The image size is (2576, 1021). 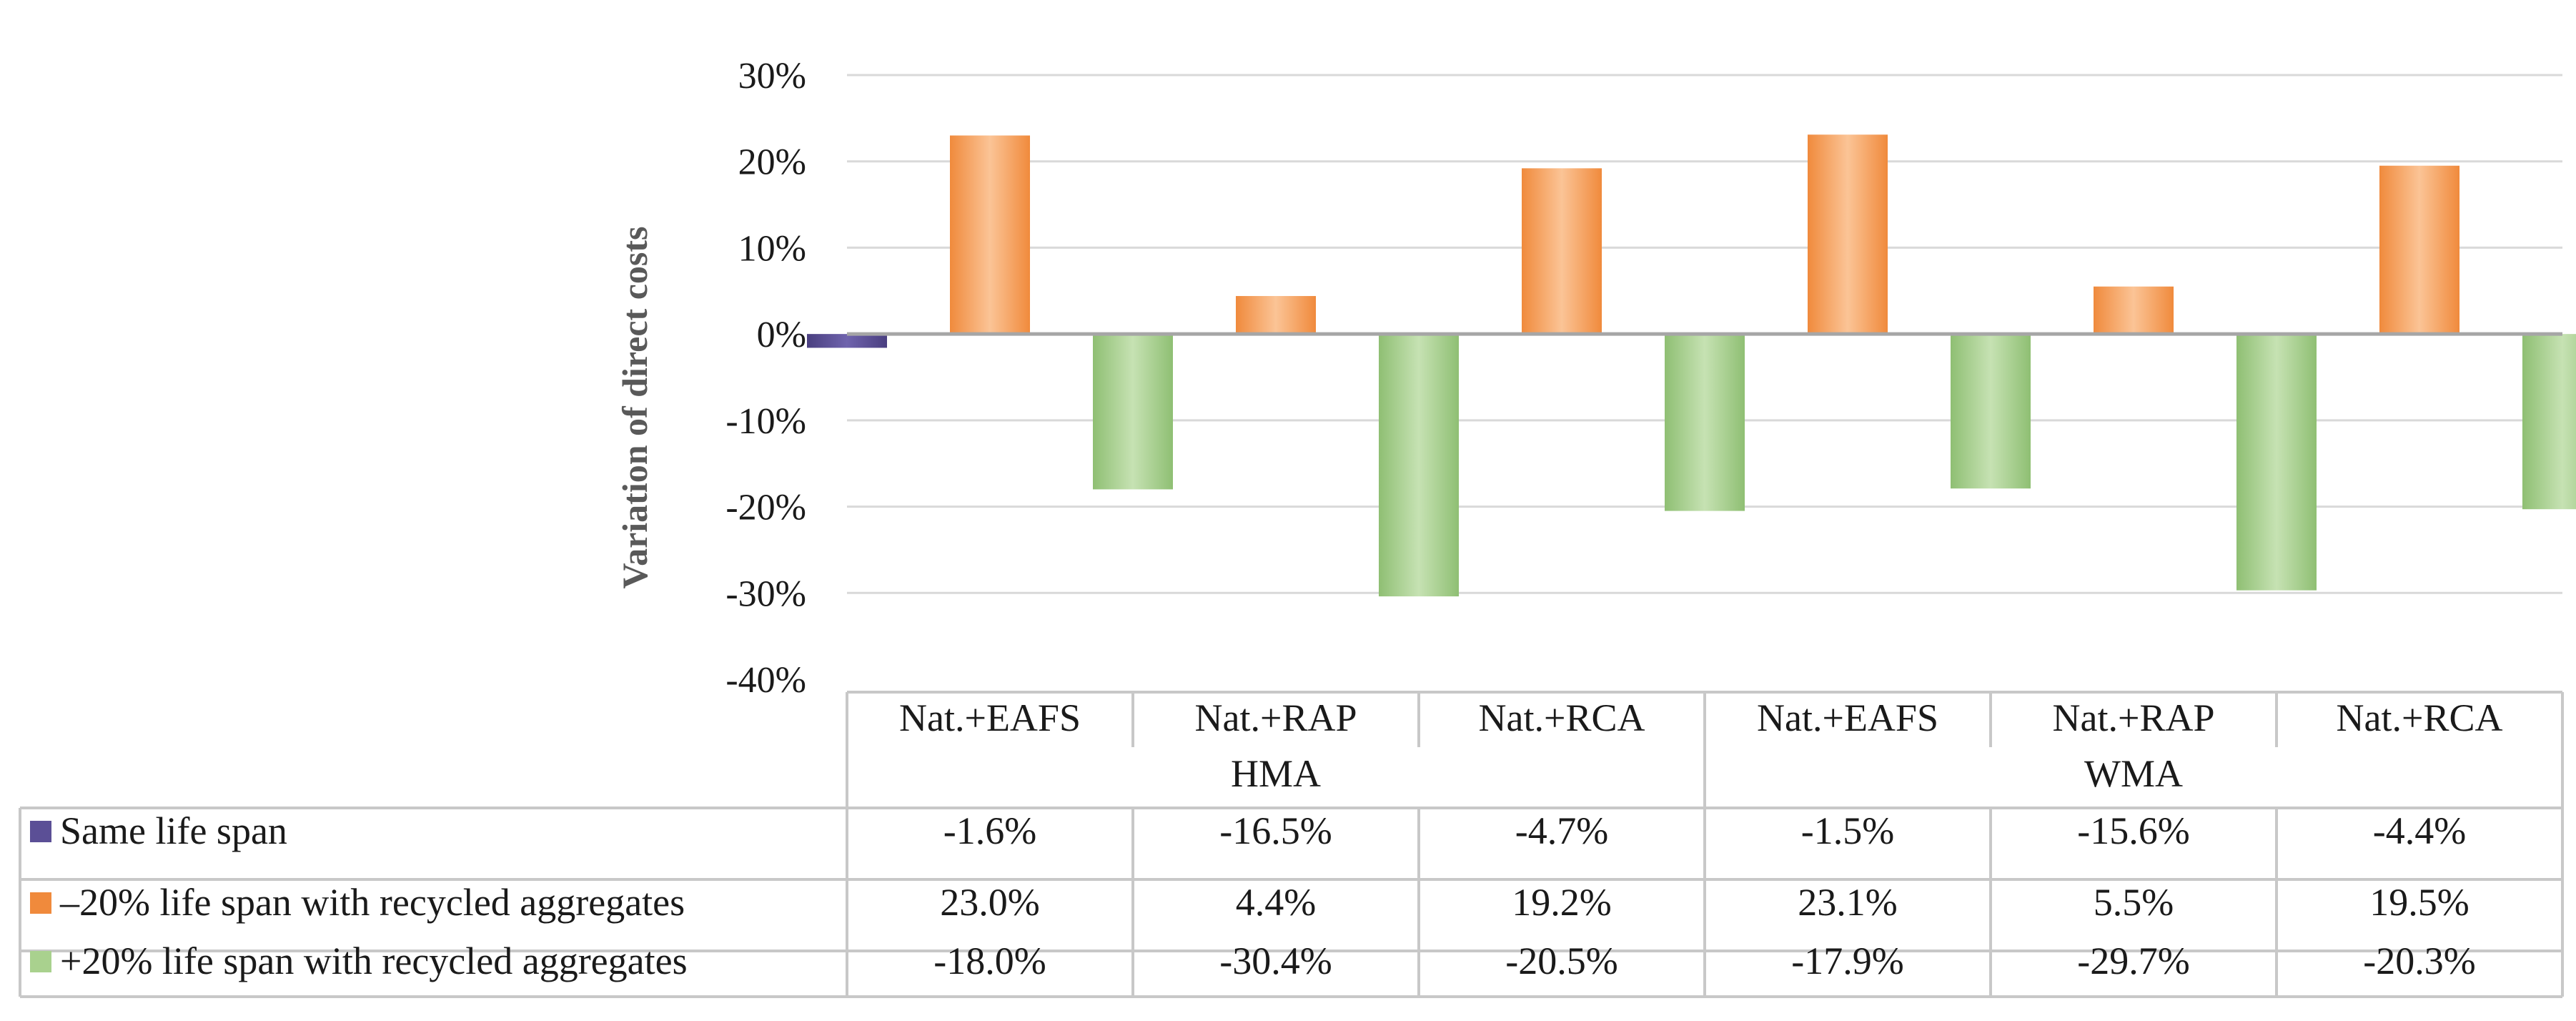 What do you see at coordinates (1561, 830) in the screenshot?
I see `data-label: -4.7%` at bounding box center [1561, 830].